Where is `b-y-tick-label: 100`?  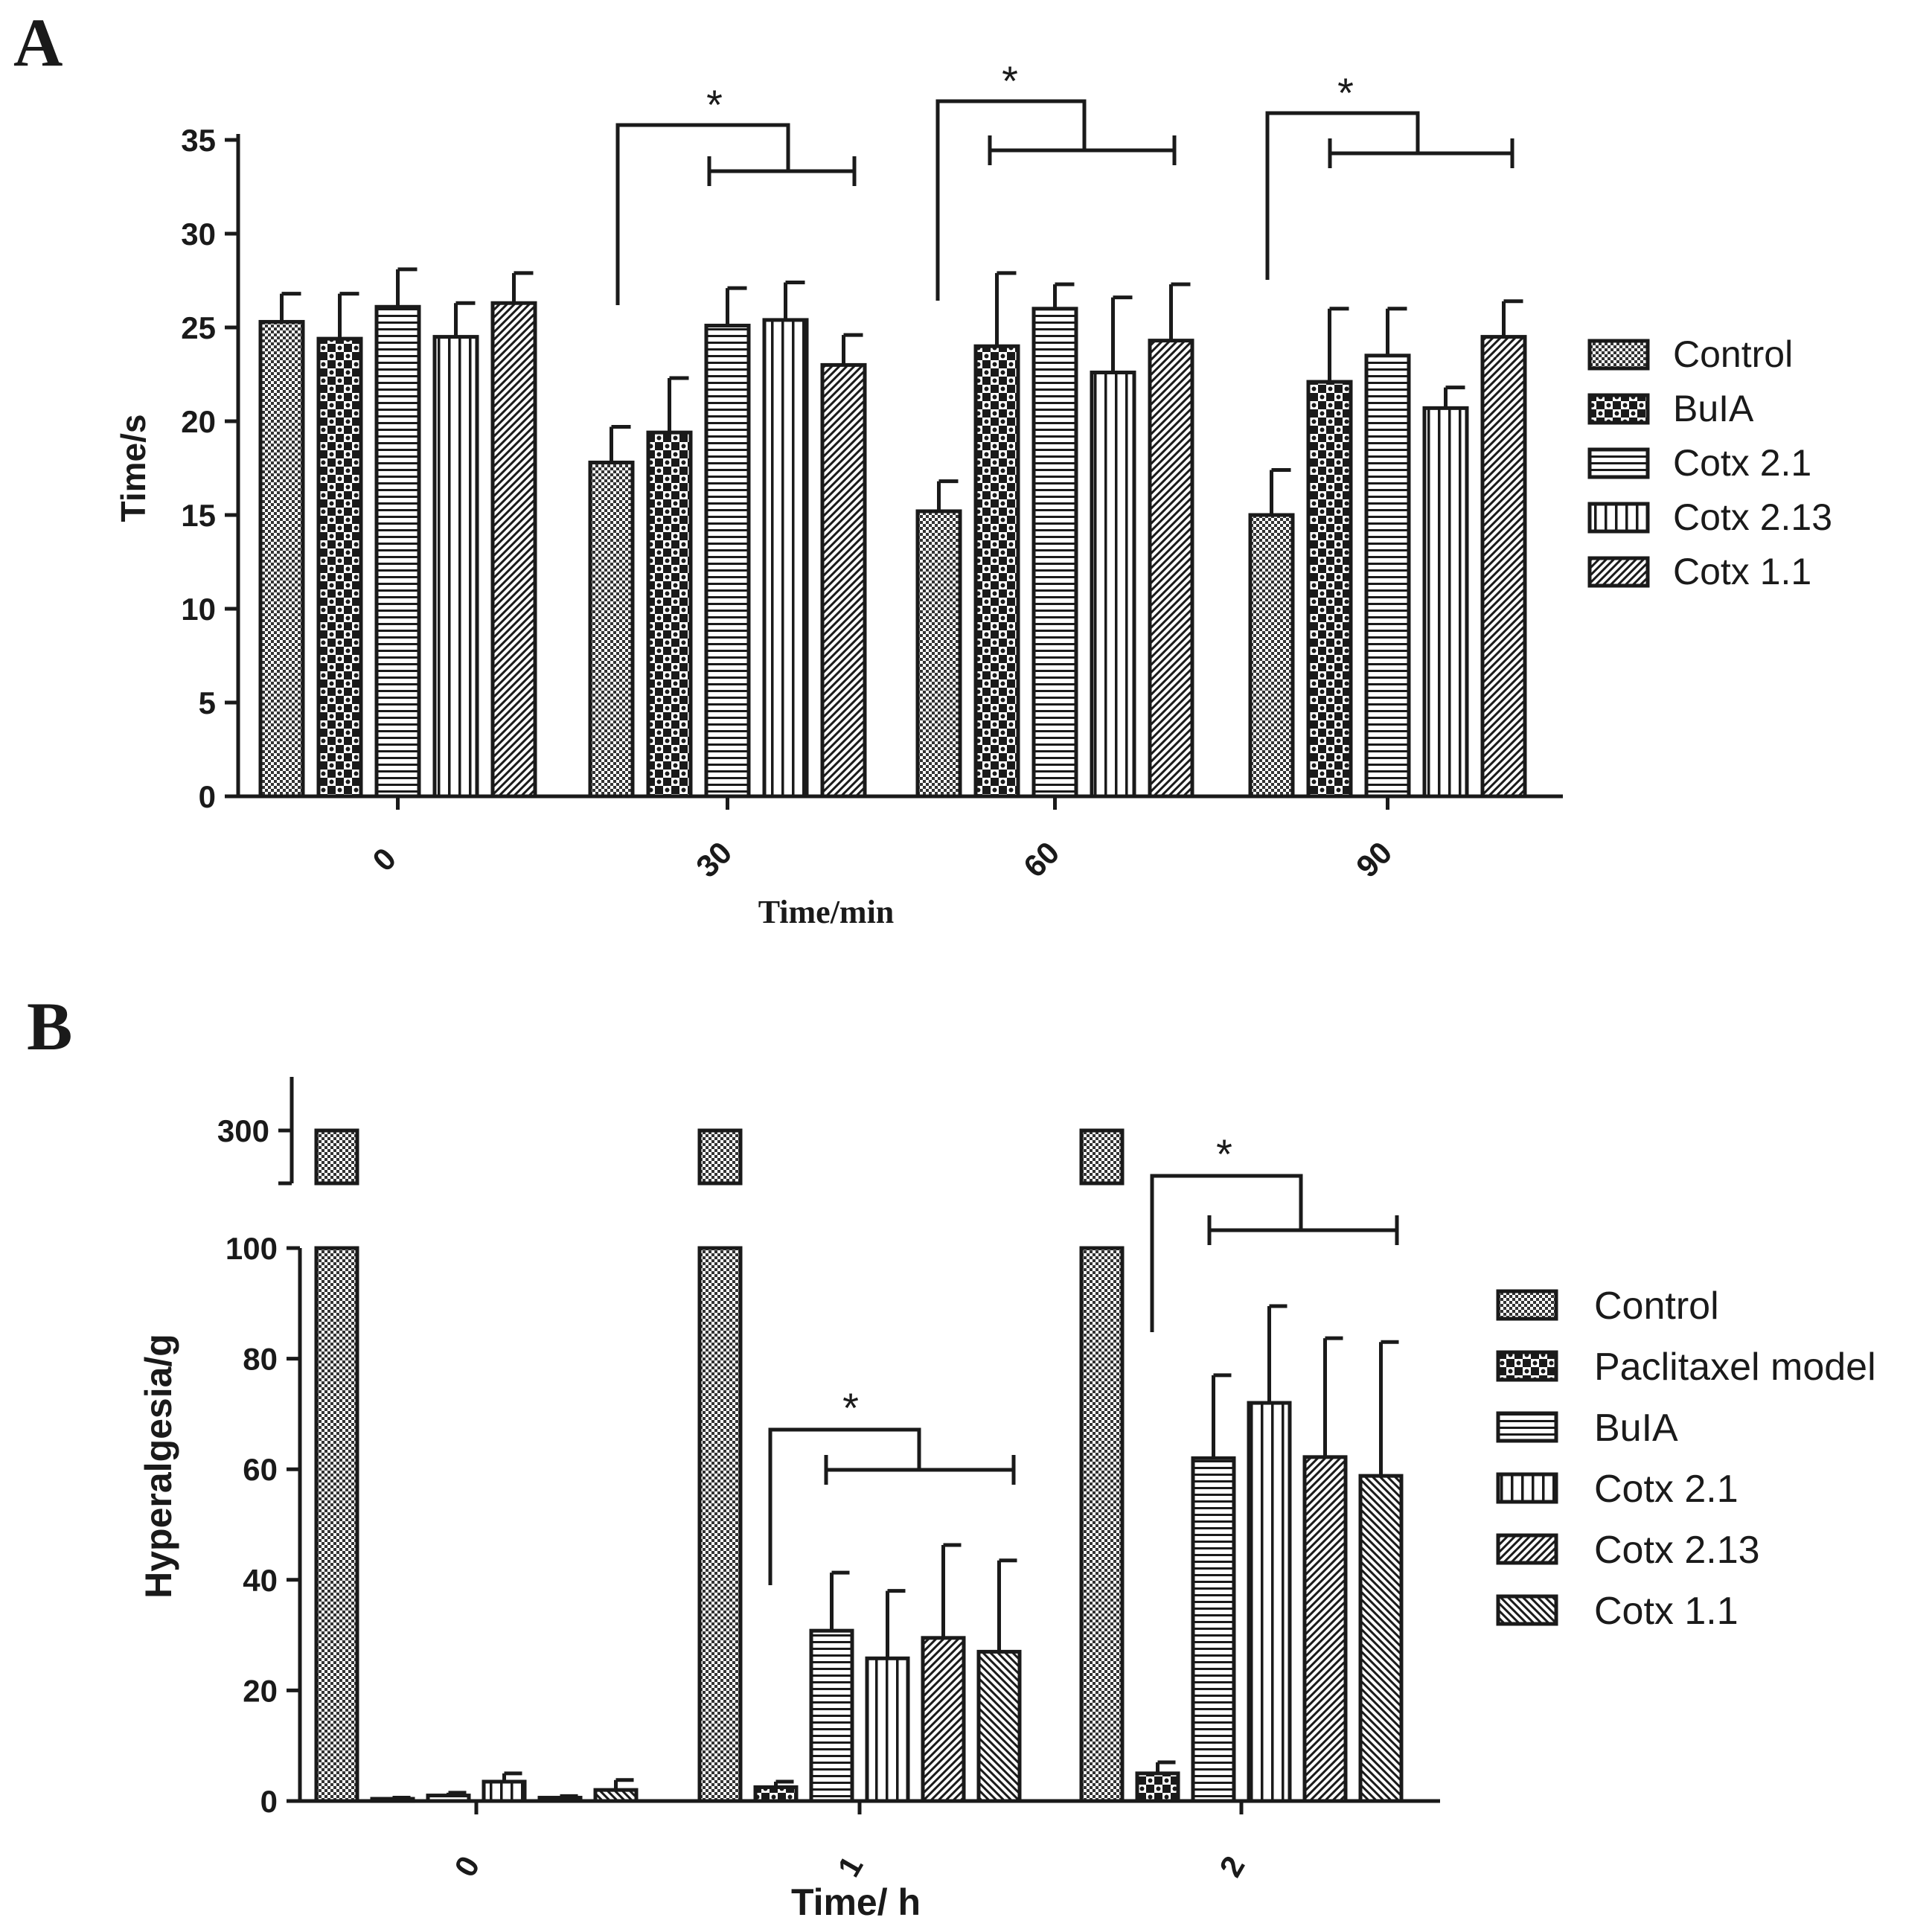 b-y-tick-label: 100 is located at coordinates (251, 1248).